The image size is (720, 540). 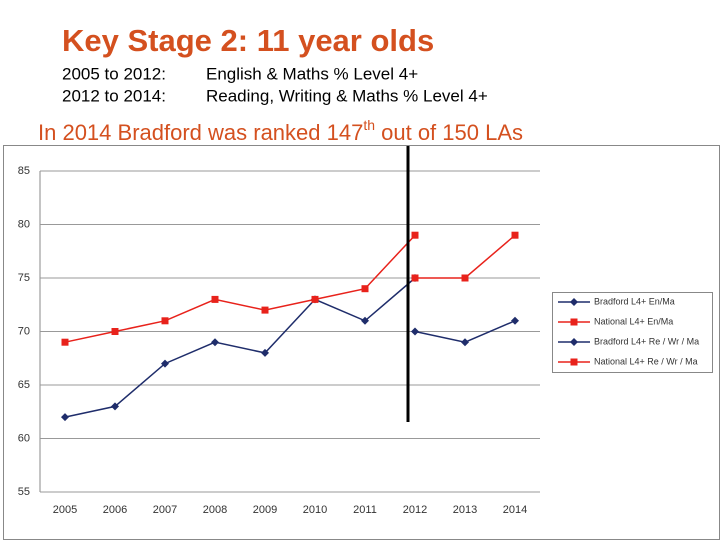 What do you see at coordinates (632, 332) in the screenshot?
I see `legend-box` at bounding box center [632, 332].